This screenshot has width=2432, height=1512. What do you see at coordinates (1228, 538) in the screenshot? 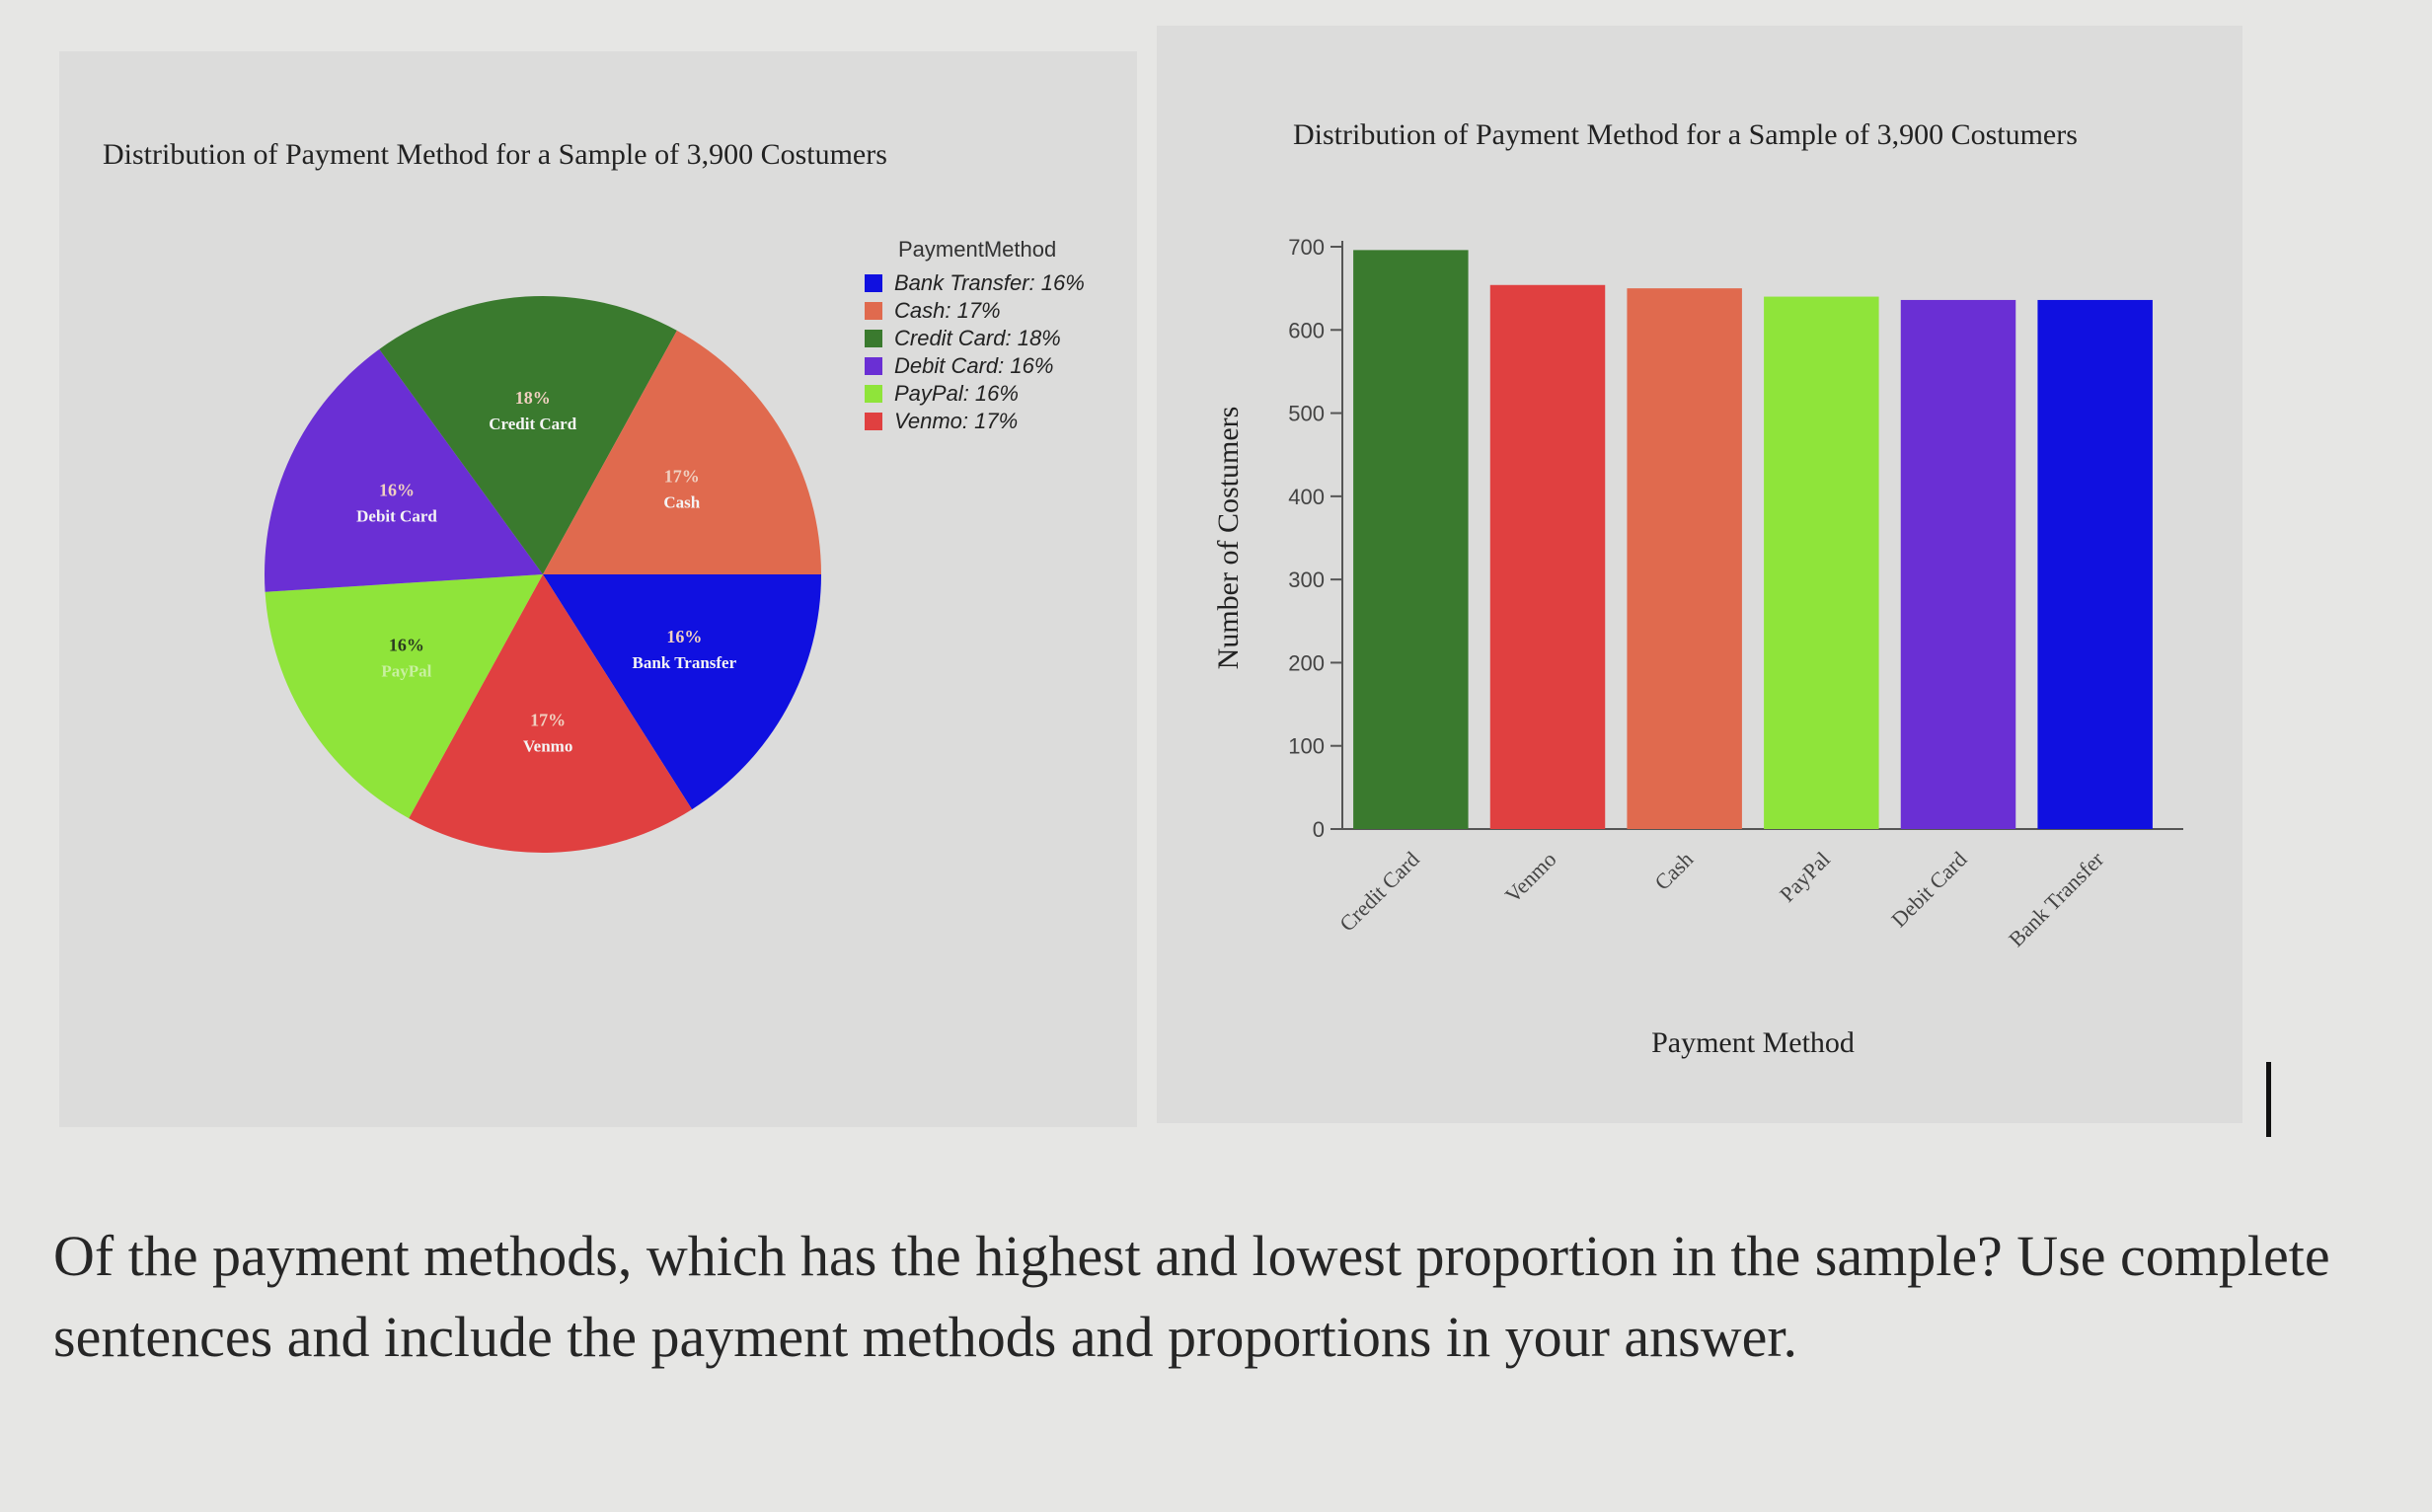
I see `y-axis-label: Number of Costumers` at bounding box center [1228, 538].